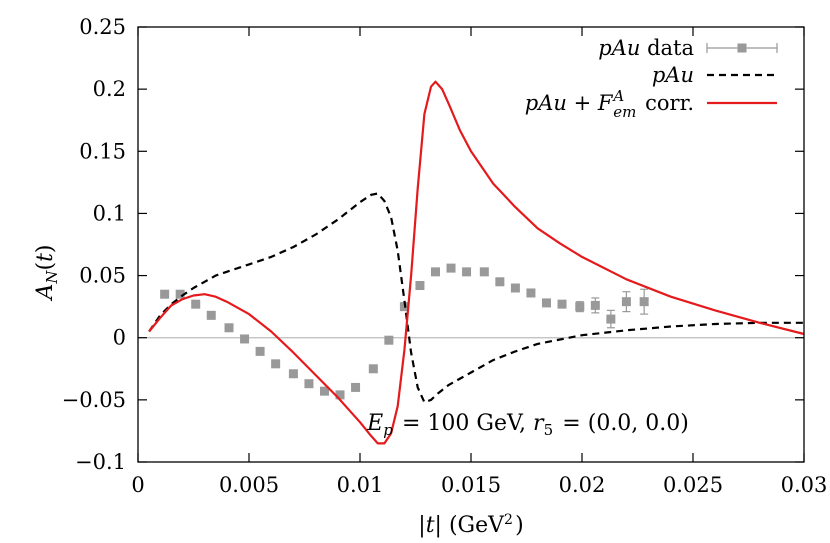 This screenshot has width=830, height=543. What do you see at coordinates (471, 485) in the screenshot?
I see `x-tick-label: 0.015` at bounding box center [471, 485].